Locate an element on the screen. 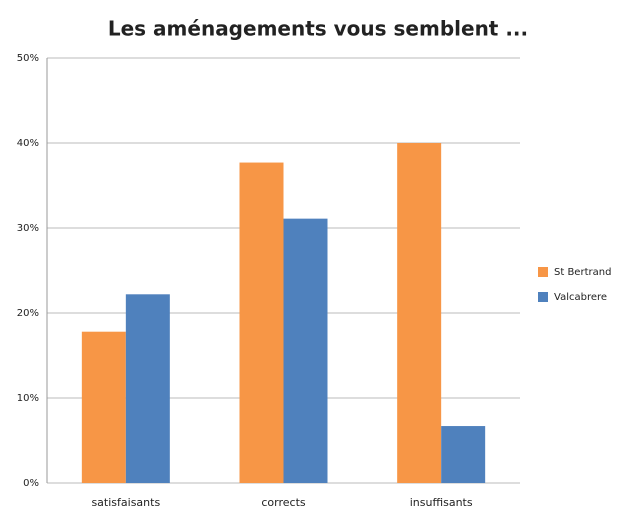 The height and width of the screenshot is (514, 627). y-tick-label: 50% is located at coordinates (28, 58).